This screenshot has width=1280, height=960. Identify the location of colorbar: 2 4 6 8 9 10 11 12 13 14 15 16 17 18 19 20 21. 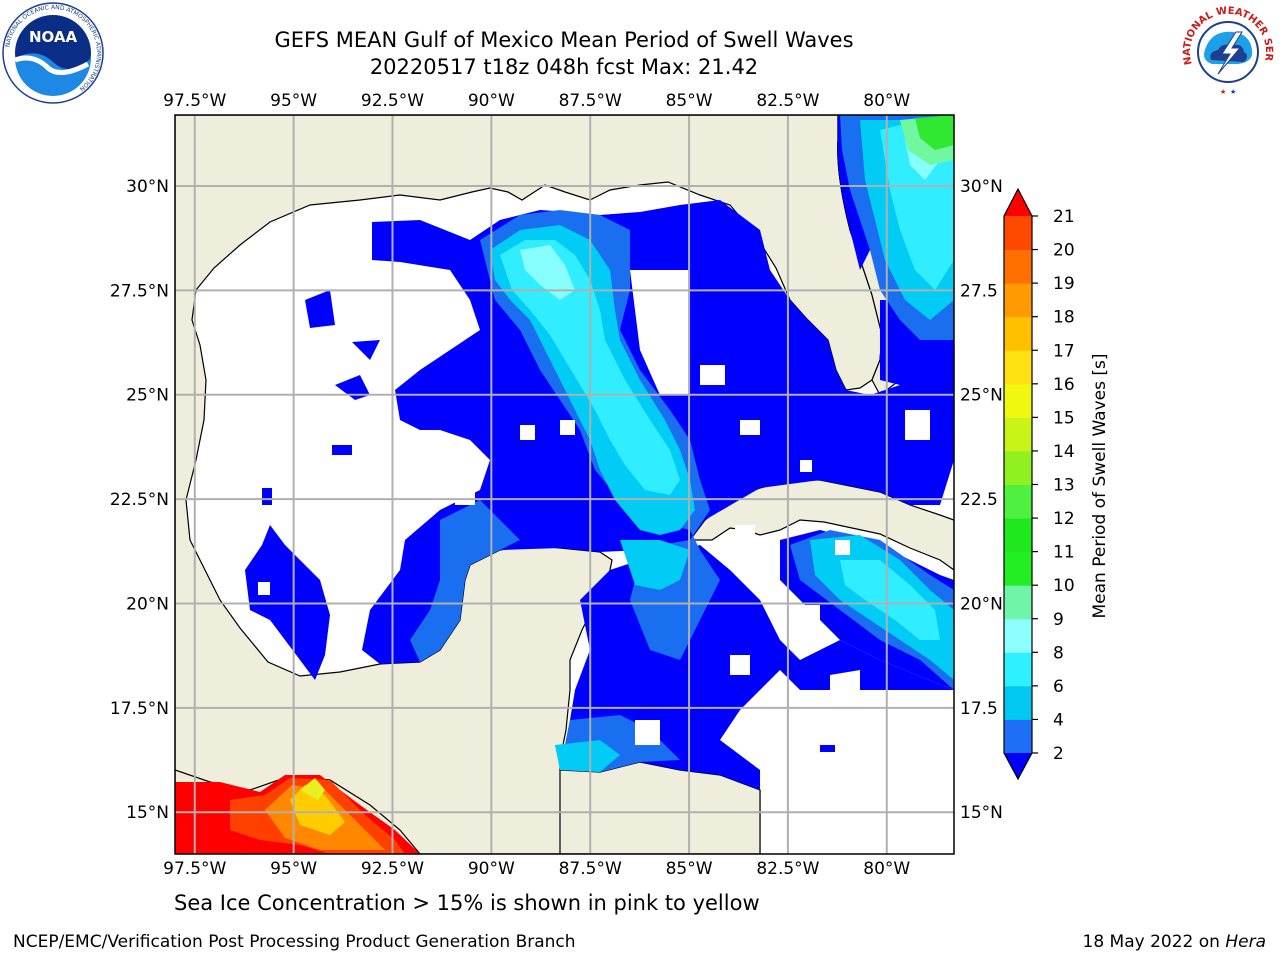
(1039, 484).